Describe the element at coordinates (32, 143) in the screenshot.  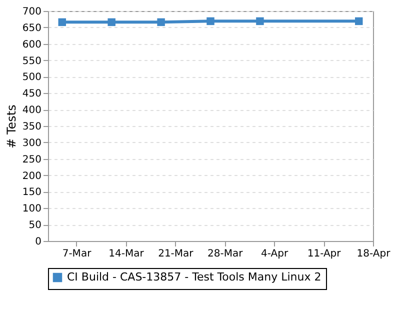
I see `y-tick-label: 300` at that location.